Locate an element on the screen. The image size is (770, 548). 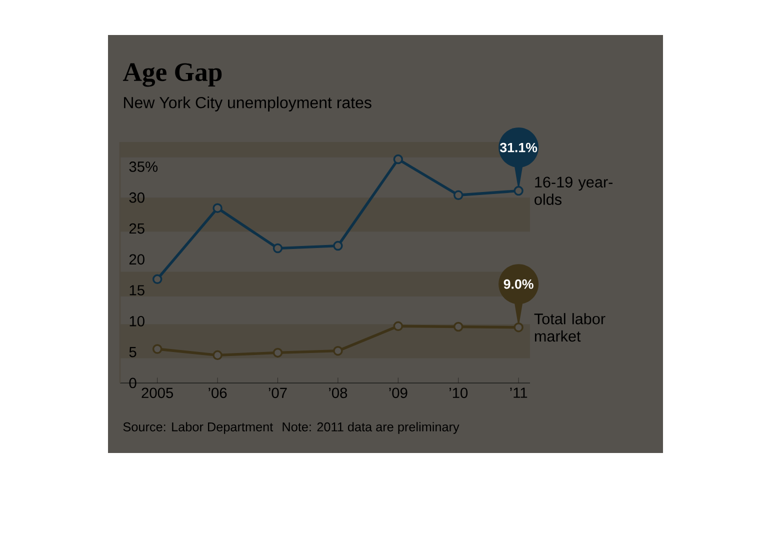
annotation: 9.0% is located at coordinates (519, 284).